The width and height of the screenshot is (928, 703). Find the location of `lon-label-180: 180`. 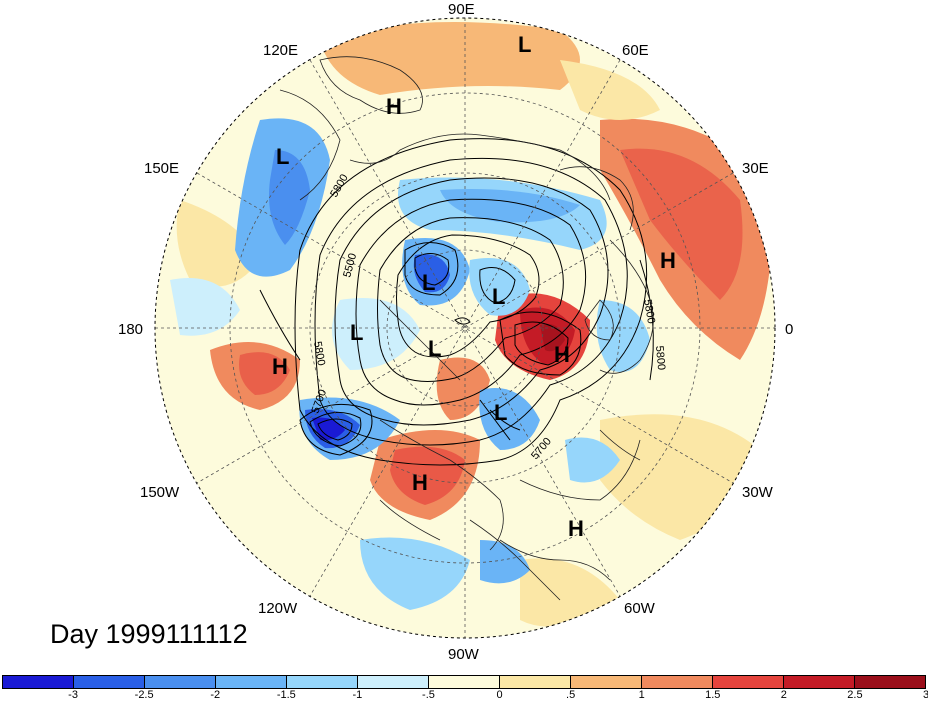

lon-label-180: 180 is located at coordinates (130, 329).